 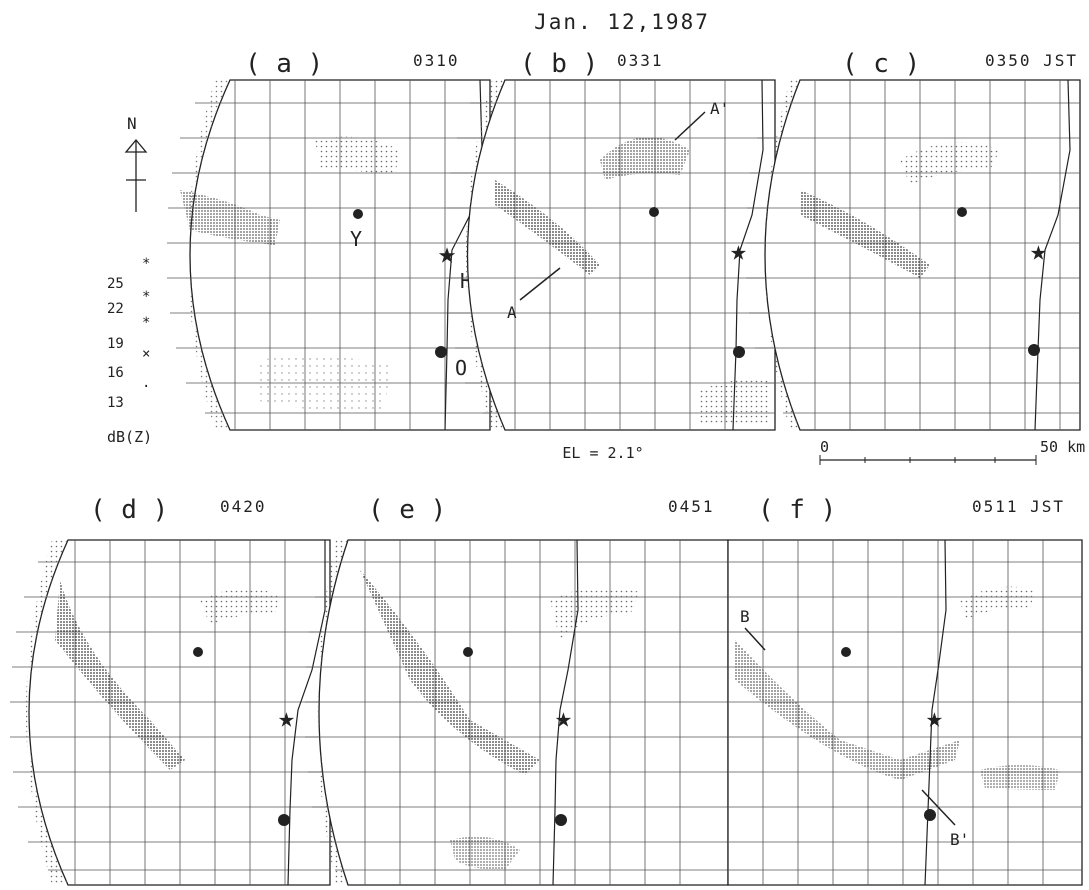 What do you see at coordinates (881, 64) in the screenshot?
I see `panel-c-label: ( c )` at bounding box center [881, 64].